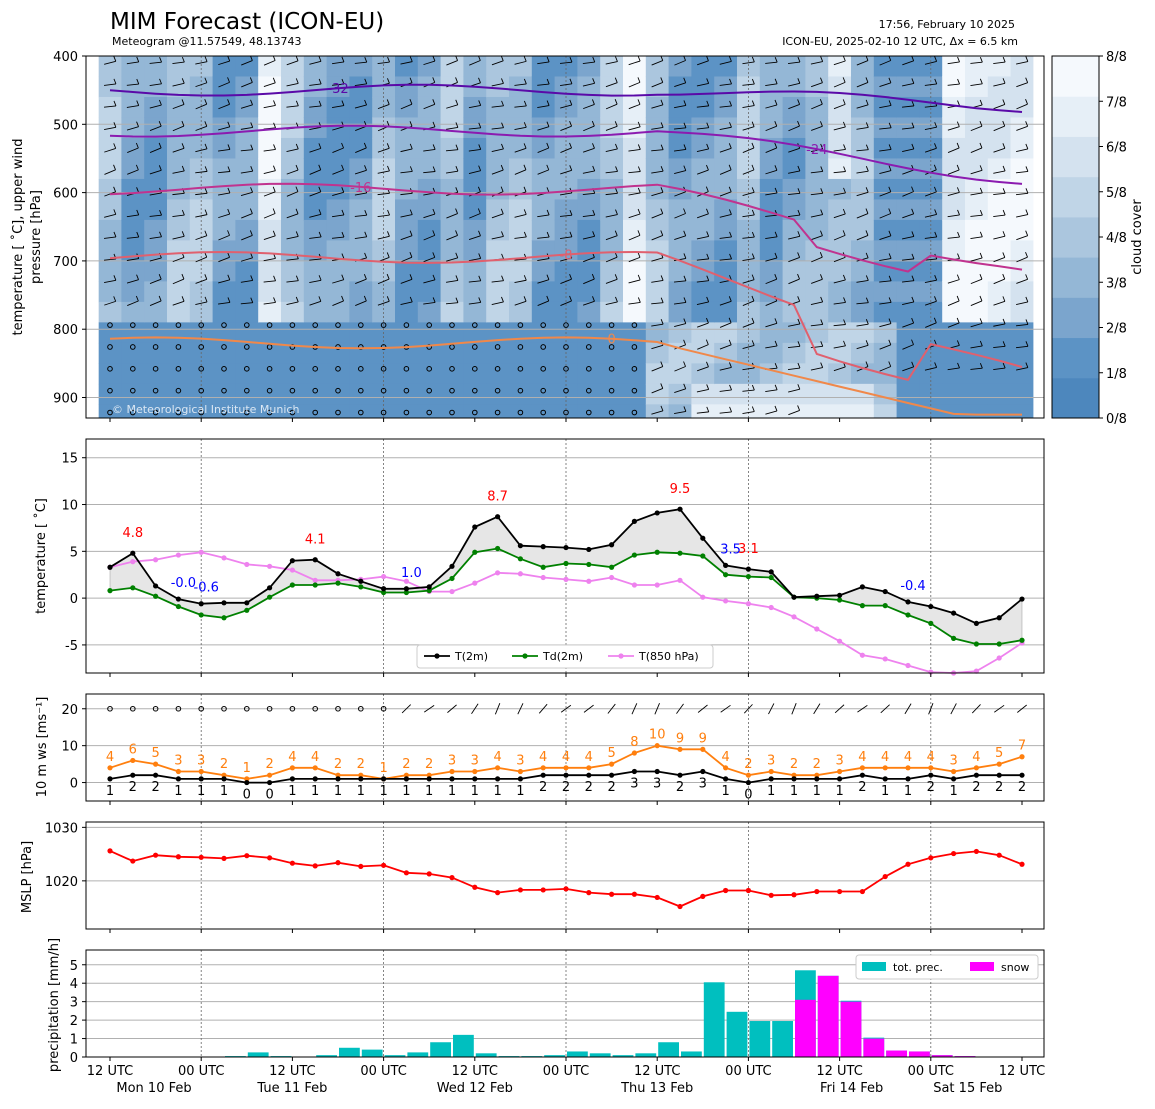 The width and height of the screenshot is (1155, 1109). What do you see at coordinates (543, 757) in the screenshot?
I see `gust-value-label: 4` at bounding box center [543, 757].